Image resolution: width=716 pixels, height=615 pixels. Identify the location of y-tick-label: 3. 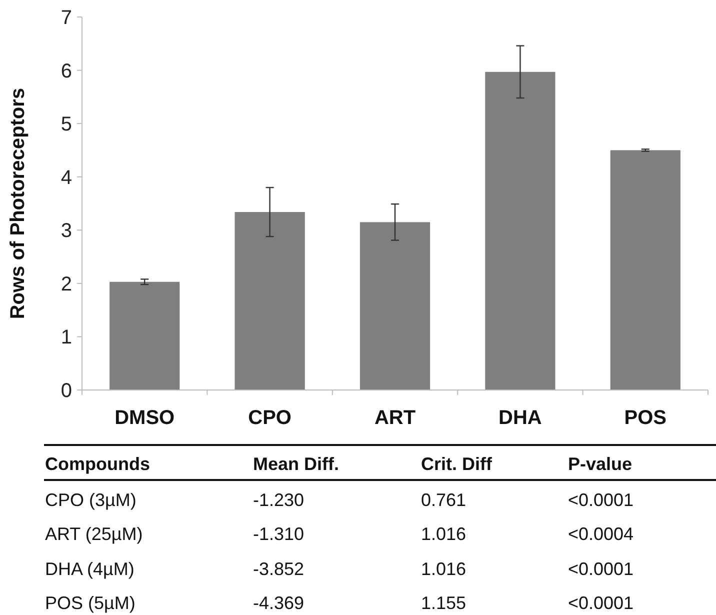
(66, 231).